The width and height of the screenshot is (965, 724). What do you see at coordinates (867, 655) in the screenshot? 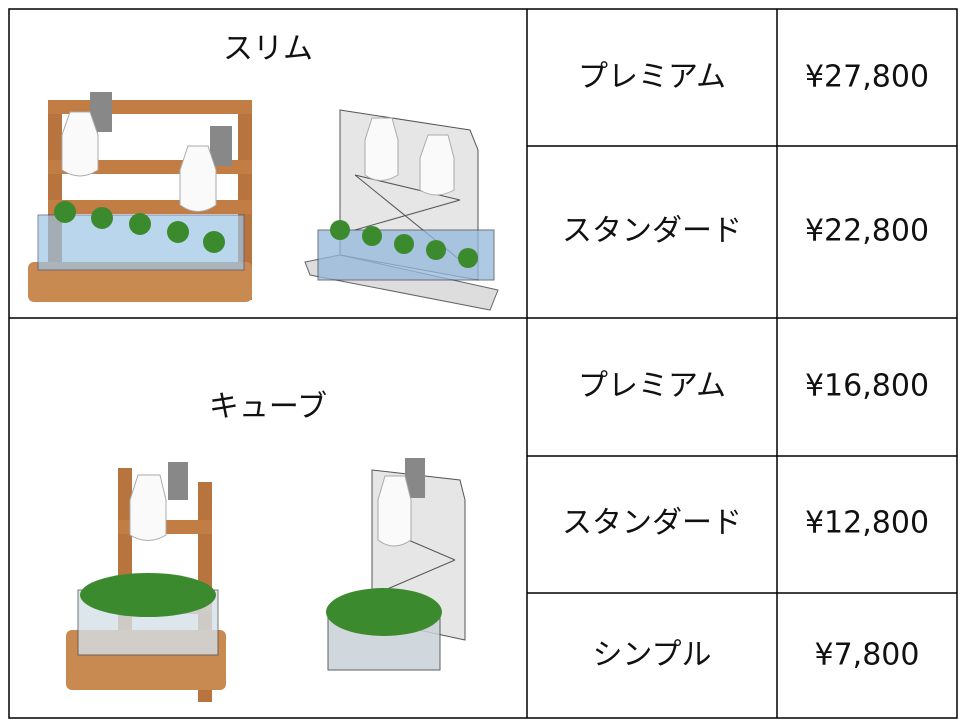
I see `price: ¥7,800` at bounding box center [867, 655].